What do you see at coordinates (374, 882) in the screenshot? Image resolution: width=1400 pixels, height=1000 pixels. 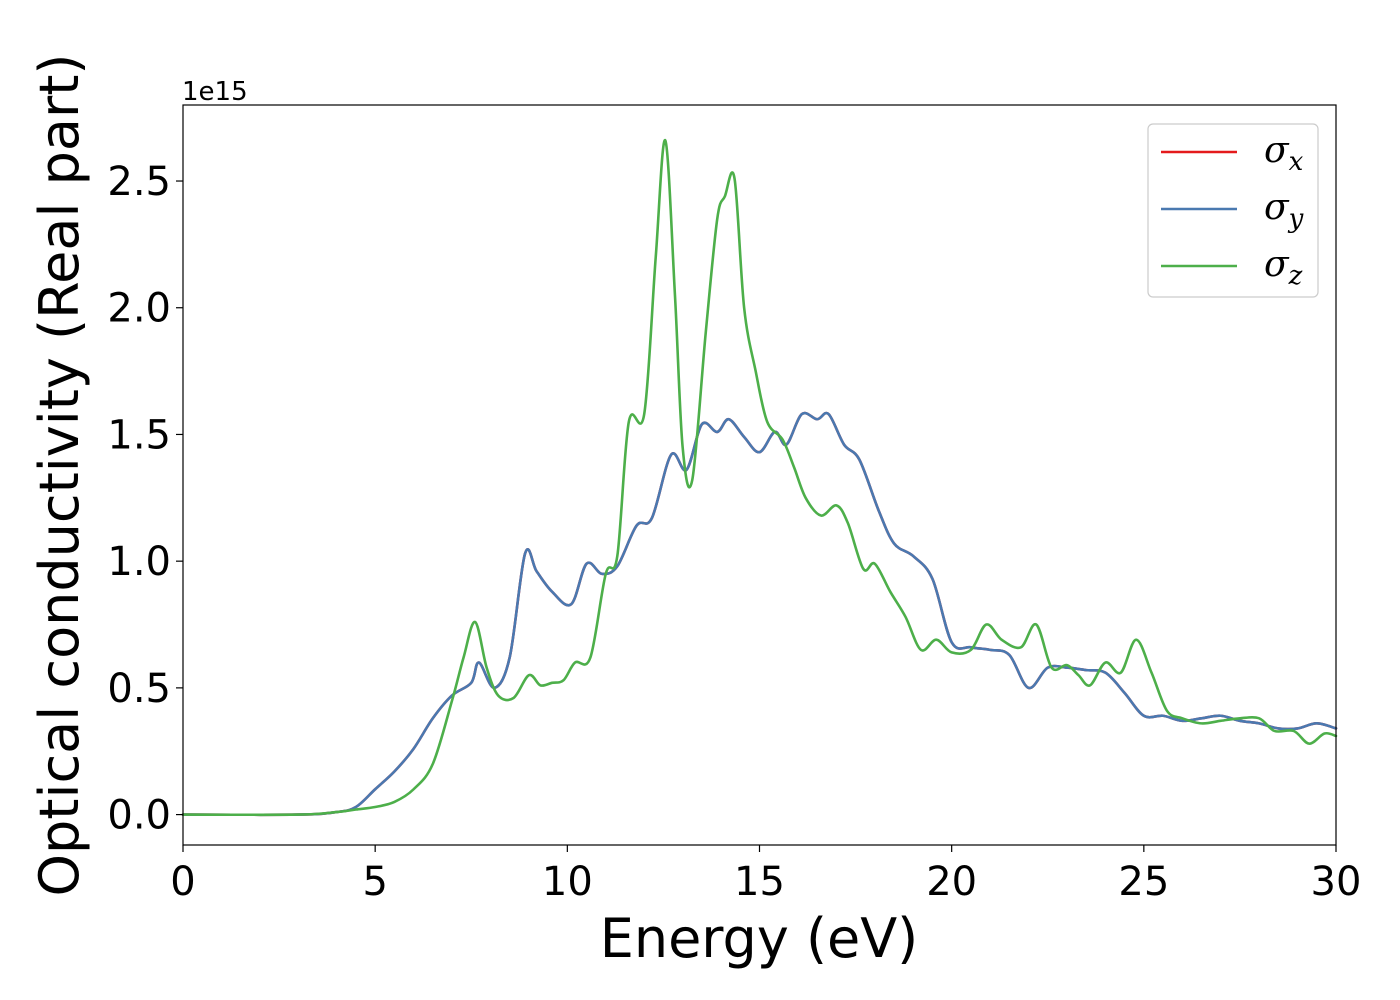 I see `x-tick-label: 5` at bounding box center [374, 882].